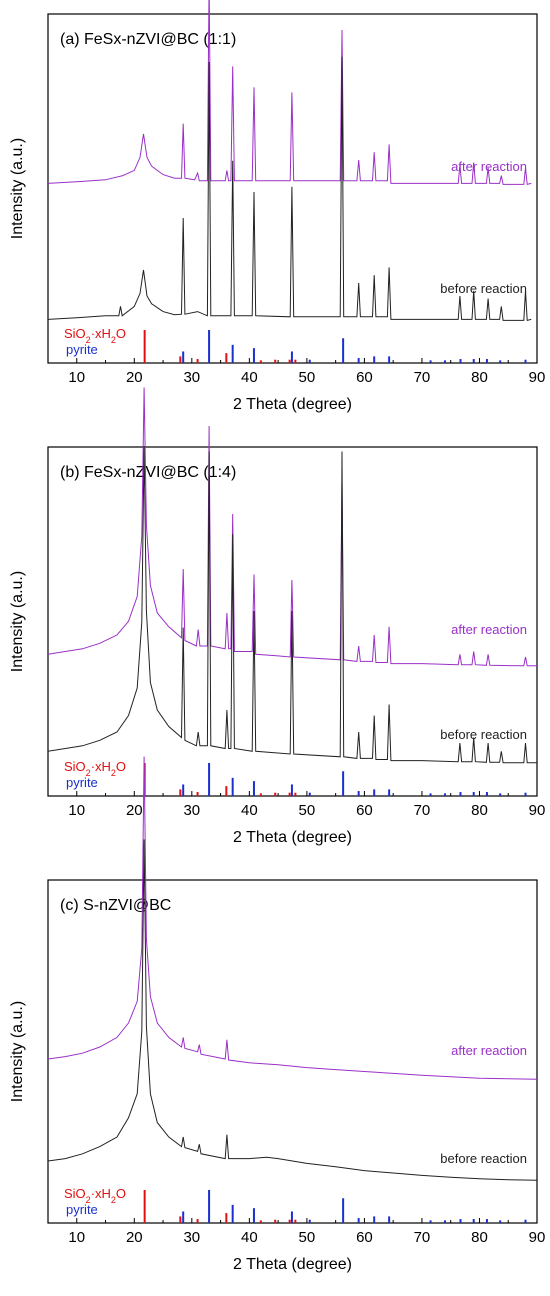  Describe the element at coordinates (148, 39) in the screenshot. I see `panel-title: (a) FeSx-nZVI@BC (1:1)` at that location.